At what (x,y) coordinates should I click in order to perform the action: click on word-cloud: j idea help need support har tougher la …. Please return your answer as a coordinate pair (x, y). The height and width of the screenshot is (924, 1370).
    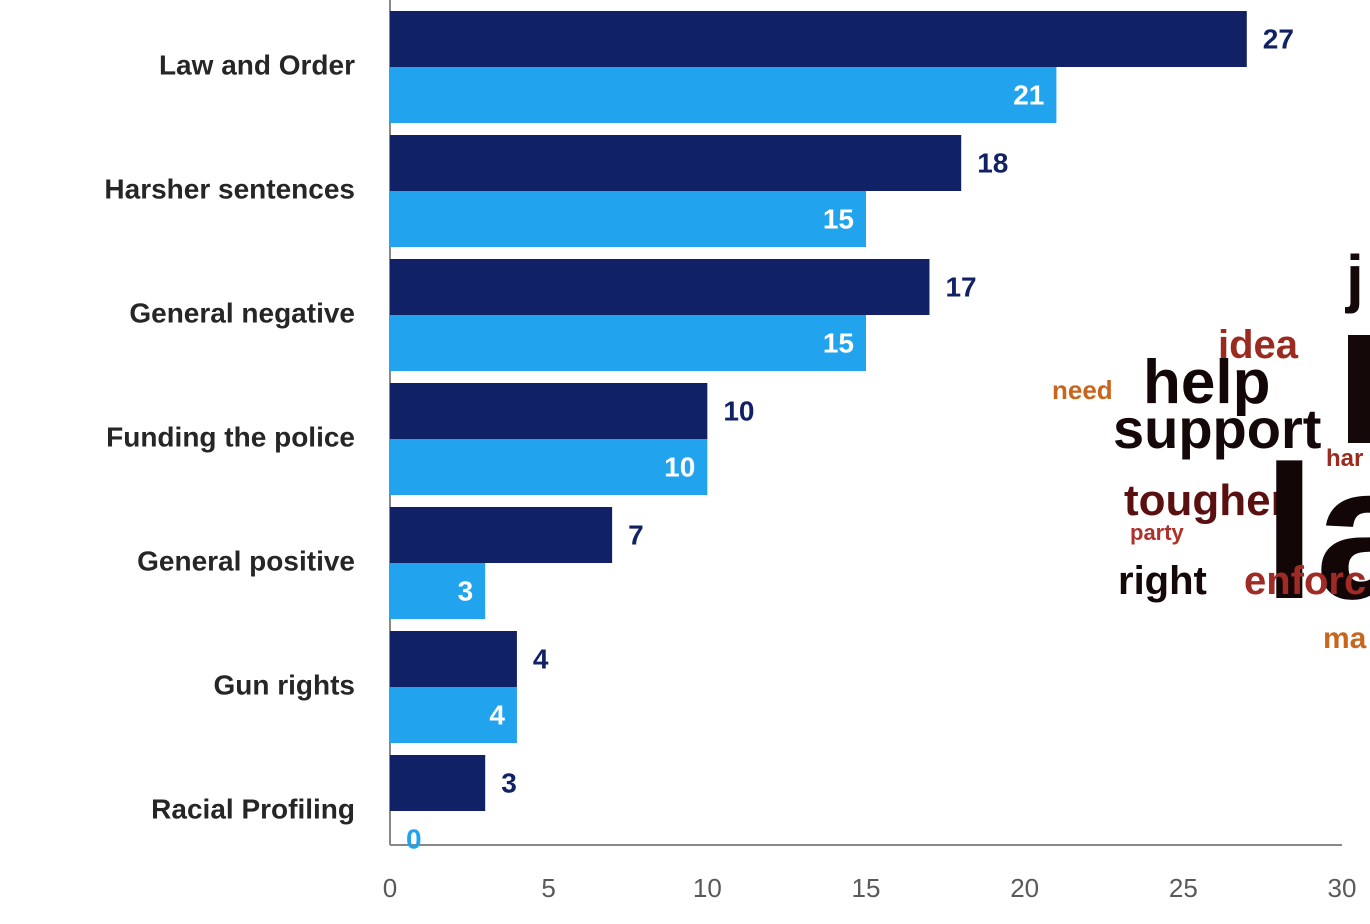
    Looking at the image, I should click on (1211, 448).